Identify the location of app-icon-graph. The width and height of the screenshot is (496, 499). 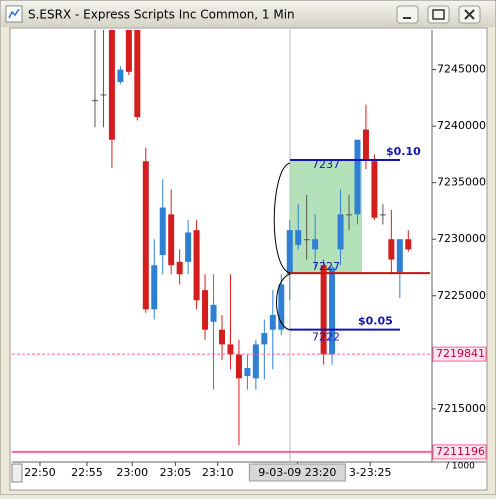
(14, 13).